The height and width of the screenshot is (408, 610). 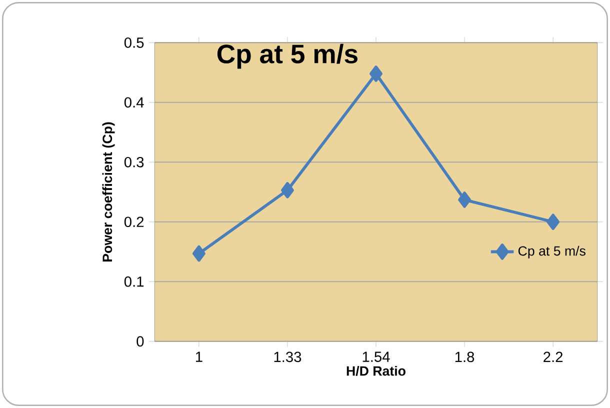 I want to click on legend-label: Cp at 5 m/s, so click(x=552, y=252).